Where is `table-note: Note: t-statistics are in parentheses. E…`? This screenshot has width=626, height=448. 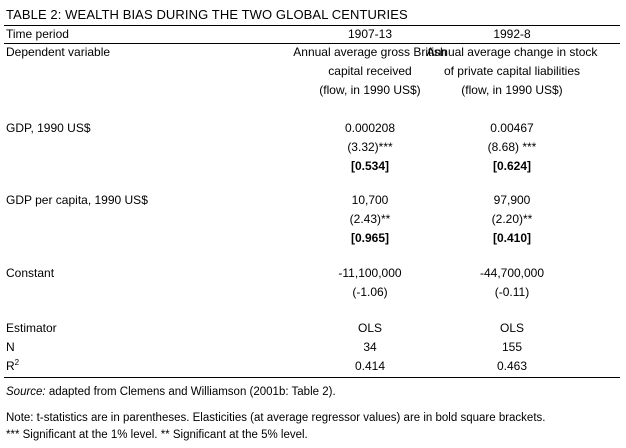 table-note: Note: t-statistics are in parentheses. E… is located at coordinates (313, 427).